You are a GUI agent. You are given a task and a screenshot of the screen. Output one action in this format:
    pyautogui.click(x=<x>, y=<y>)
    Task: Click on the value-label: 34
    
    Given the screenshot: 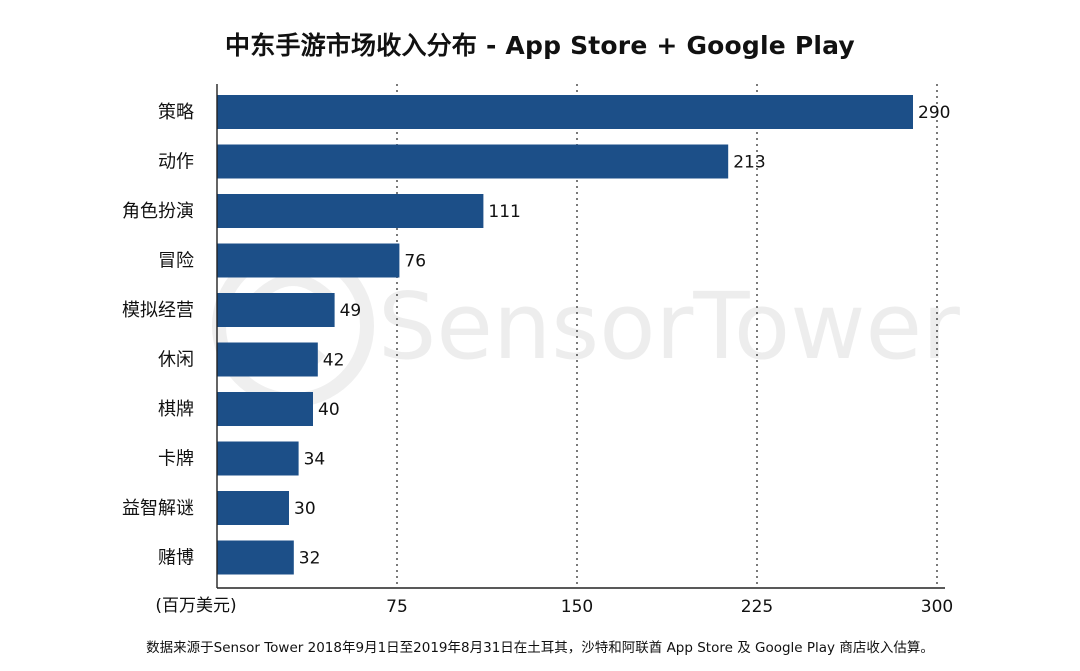 What is the action you would take?
    pyautogui.click(x=315, y=460)
    